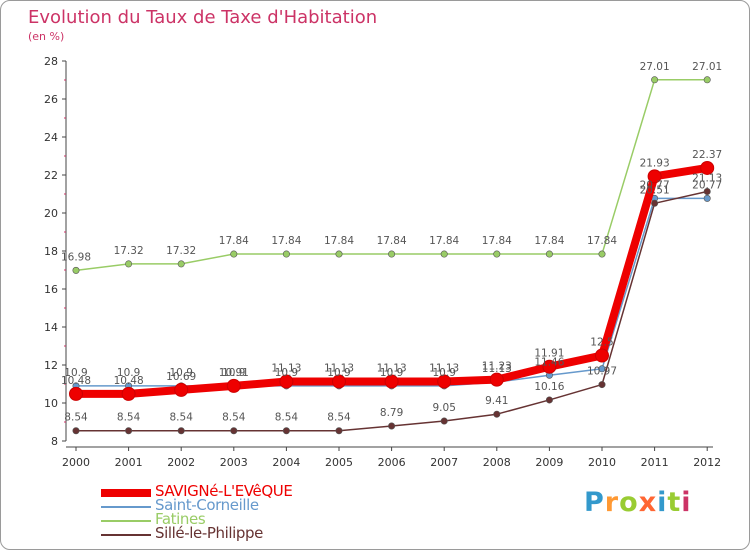  I want to click on x-tick-label: 2002, so click(181, 462).